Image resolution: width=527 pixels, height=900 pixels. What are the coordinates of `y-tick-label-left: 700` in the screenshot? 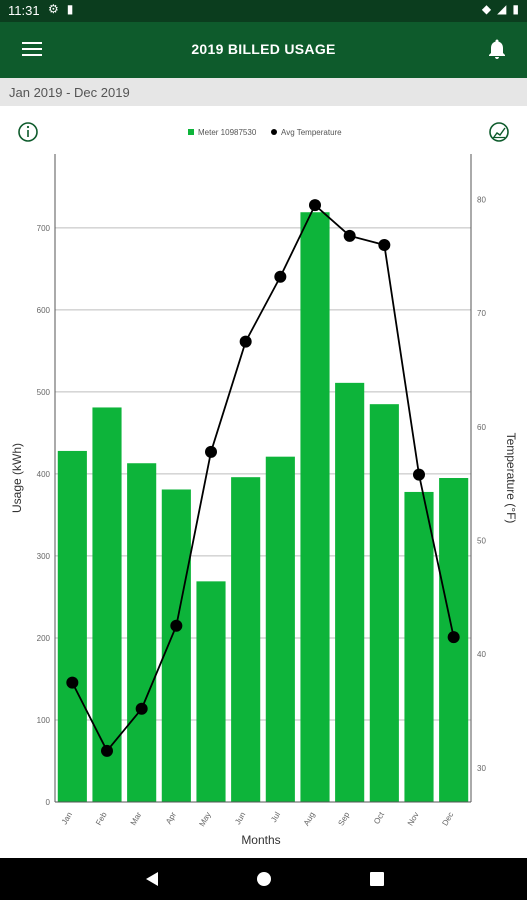 It's located at (44, 228).